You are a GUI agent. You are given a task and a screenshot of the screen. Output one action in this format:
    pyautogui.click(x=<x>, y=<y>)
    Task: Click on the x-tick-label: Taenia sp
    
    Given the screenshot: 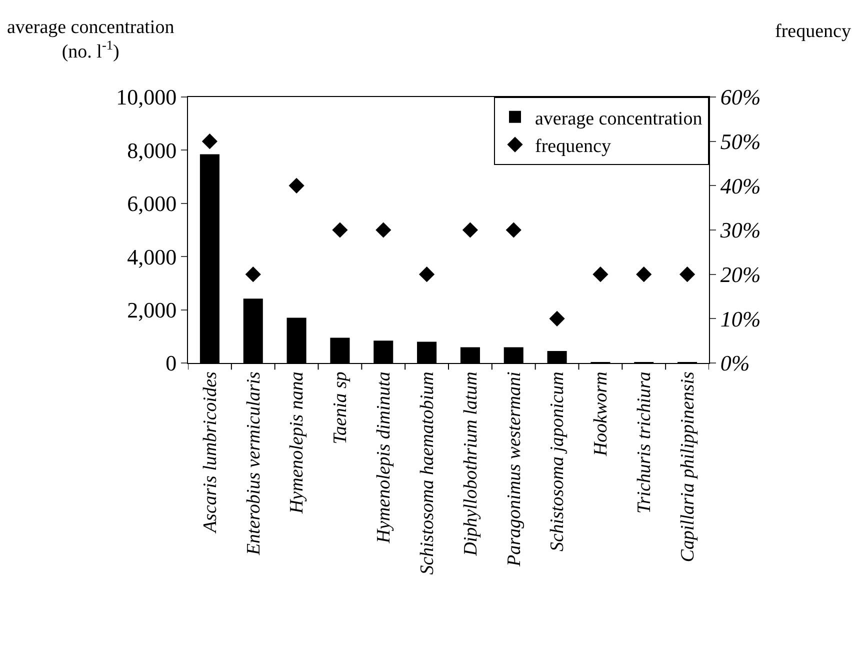 What is the action you would take?
    pyautogui.click(x=341, y=408)
    